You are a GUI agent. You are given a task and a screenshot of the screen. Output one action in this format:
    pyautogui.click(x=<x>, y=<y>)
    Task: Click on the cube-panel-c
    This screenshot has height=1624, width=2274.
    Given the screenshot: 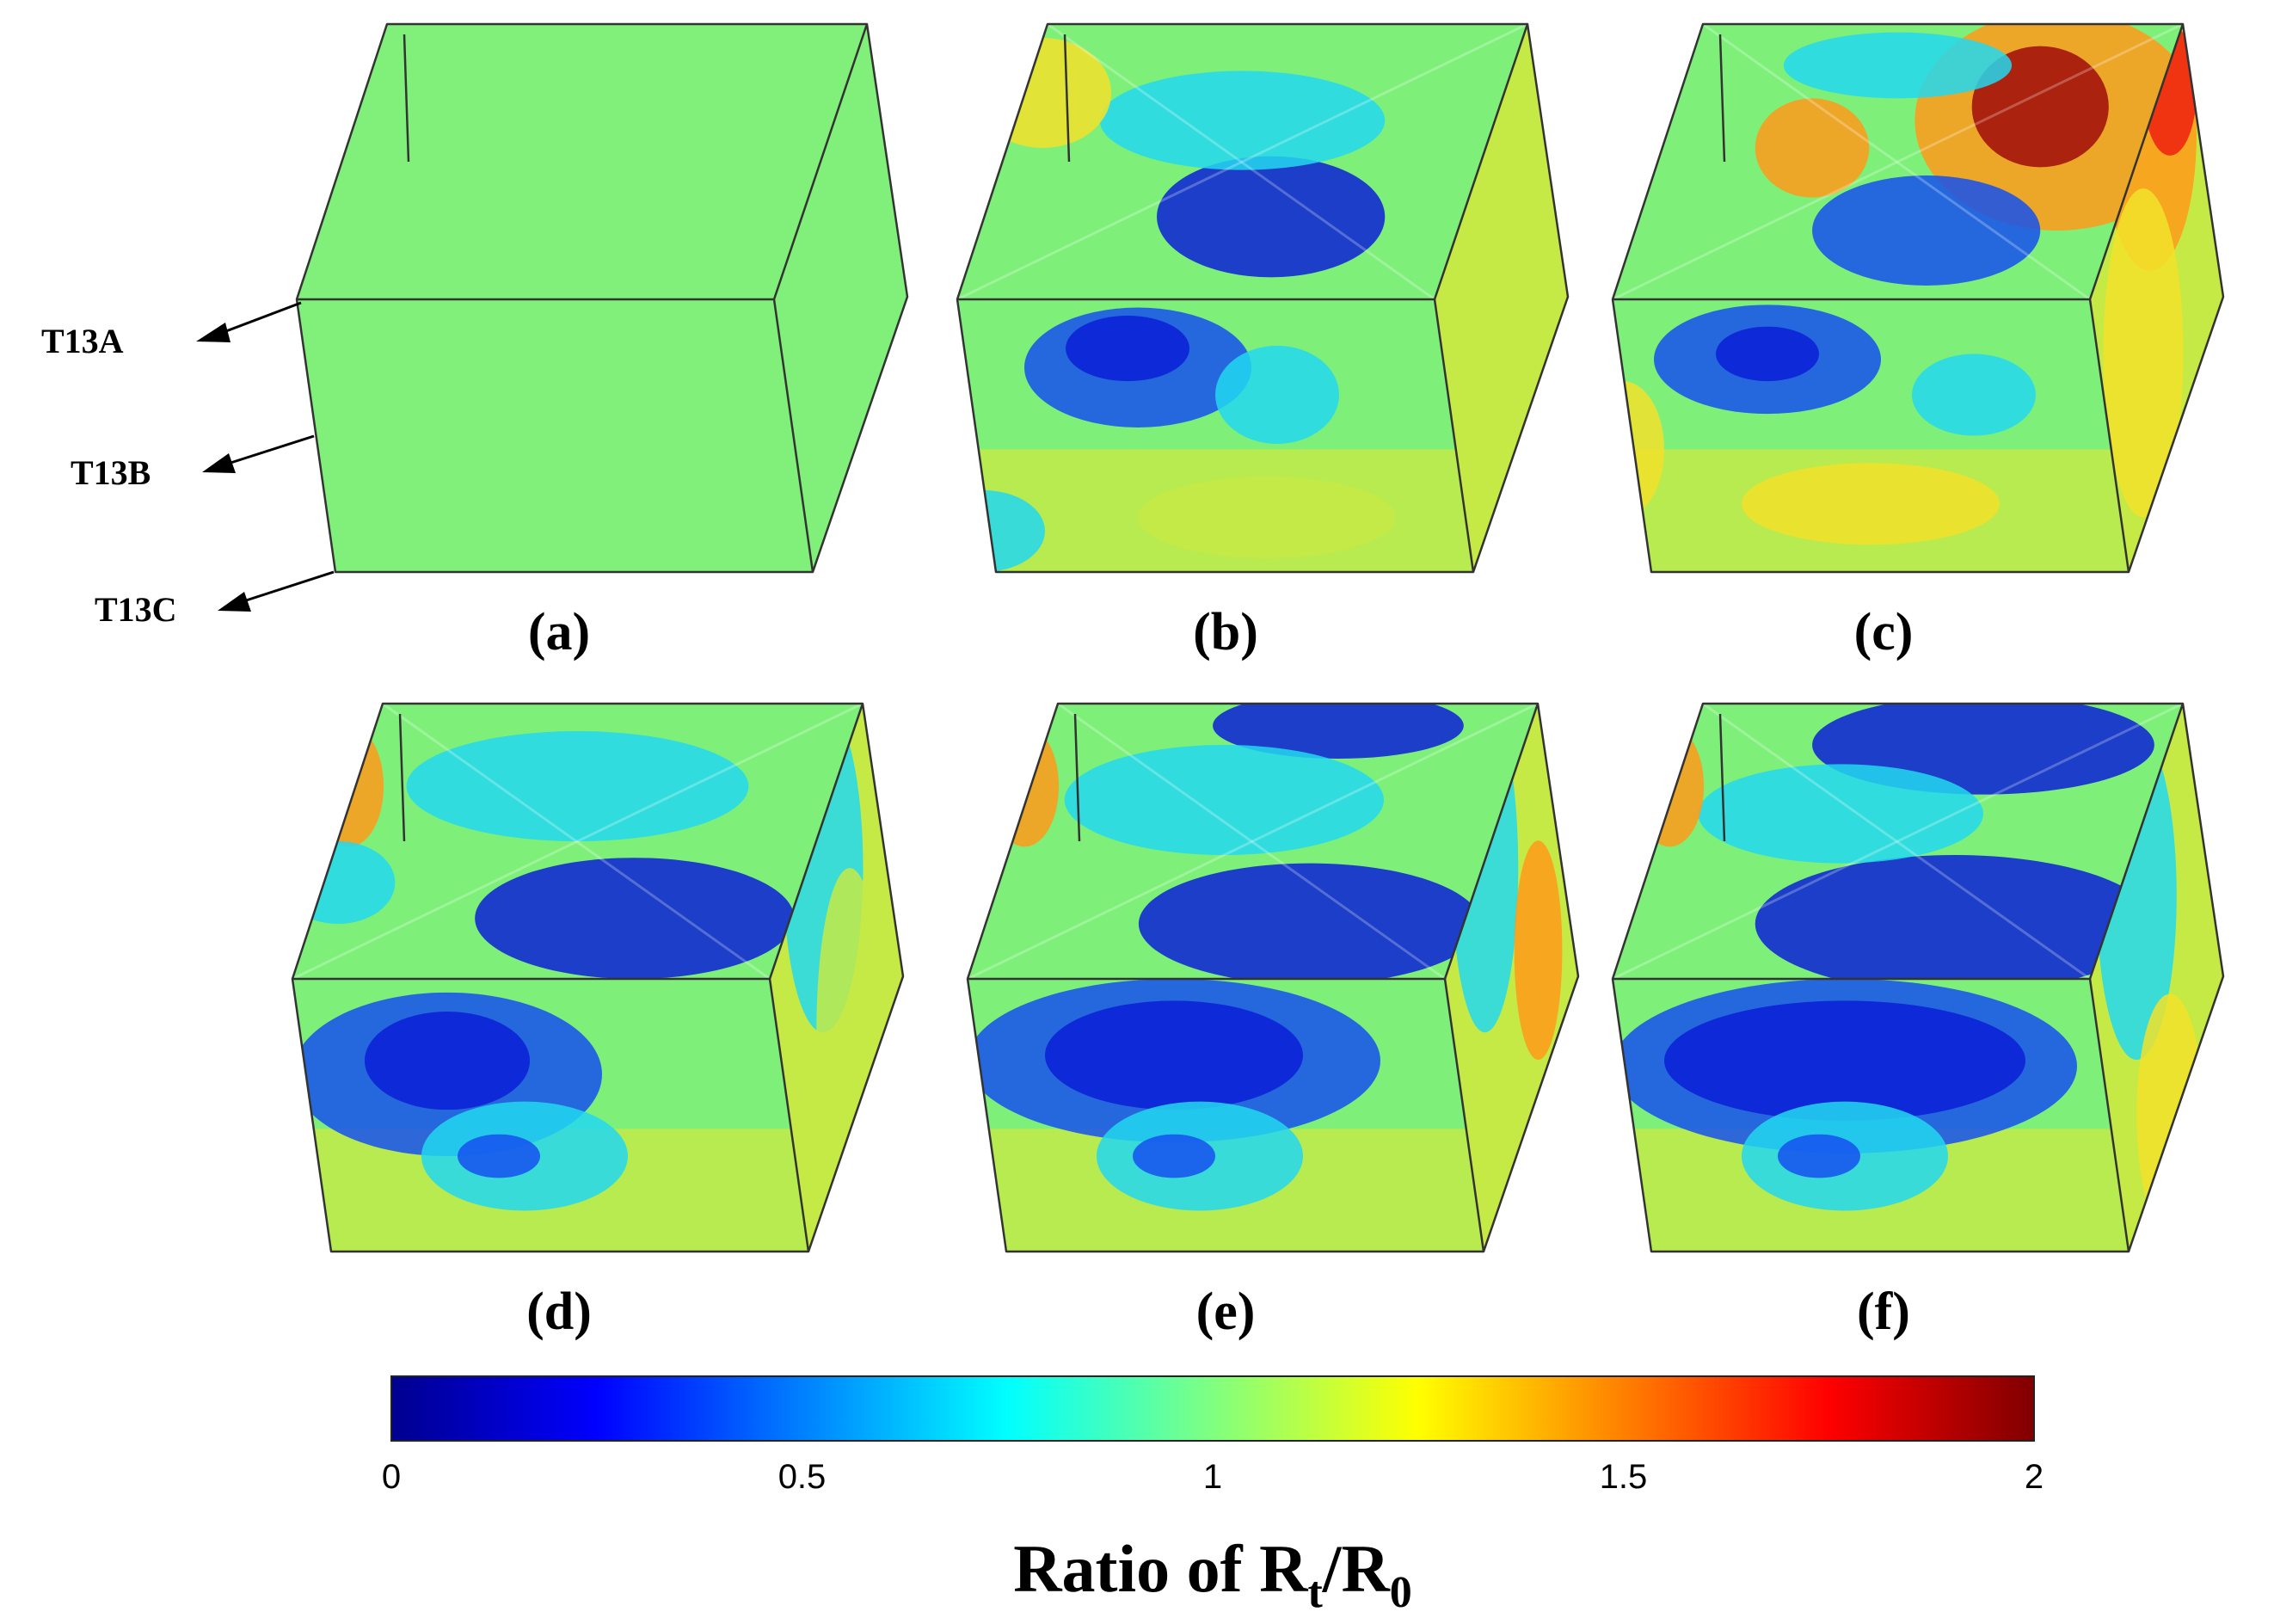 What is the action you would take?
    pyautogui.click(x=1918, y=298)
    